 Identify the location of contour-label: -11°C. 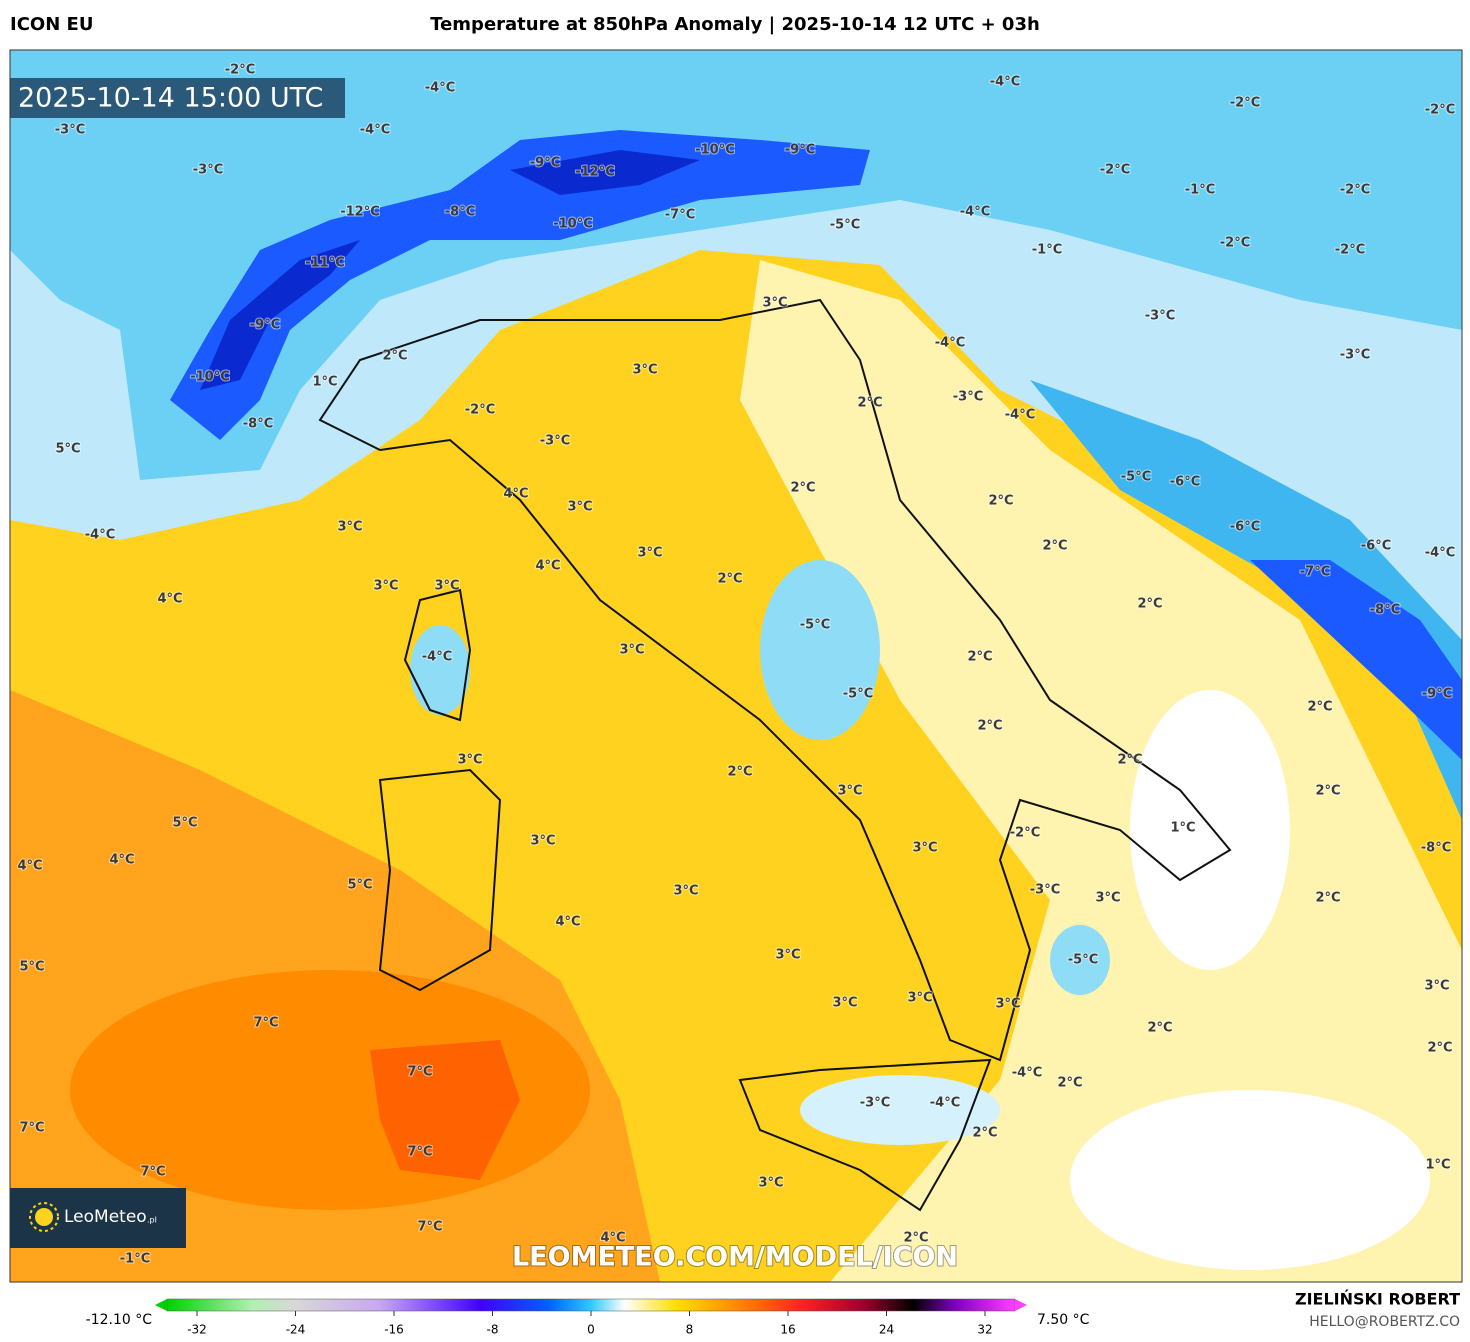
(325, 263).